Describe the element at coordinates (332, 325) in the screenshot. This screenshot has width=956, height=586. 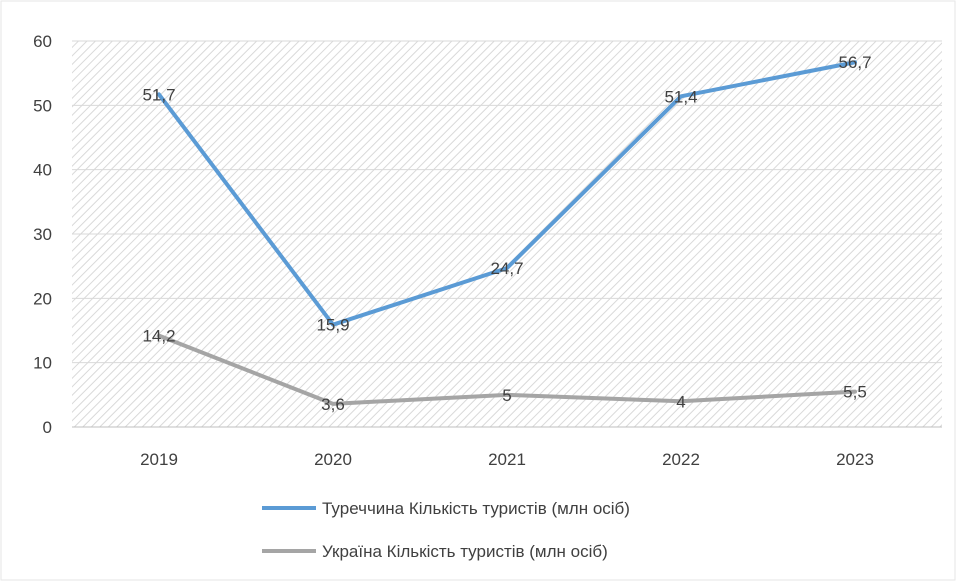
I see `data-label: 15,9` at that location.